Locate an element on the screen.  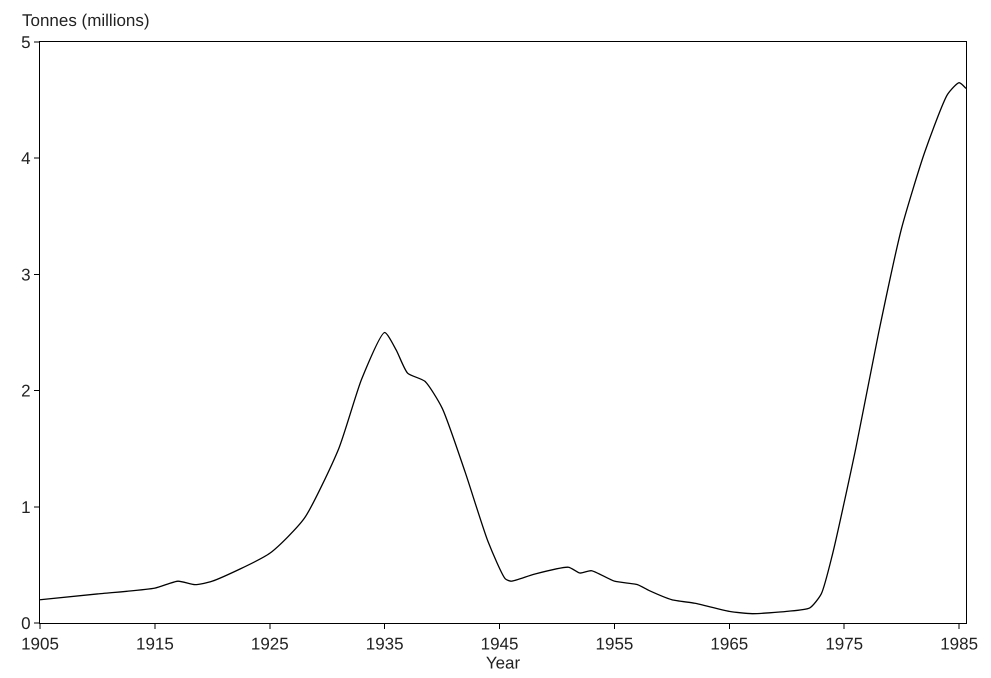
y-tick-label: 3 is located at coordinates (26, 274).